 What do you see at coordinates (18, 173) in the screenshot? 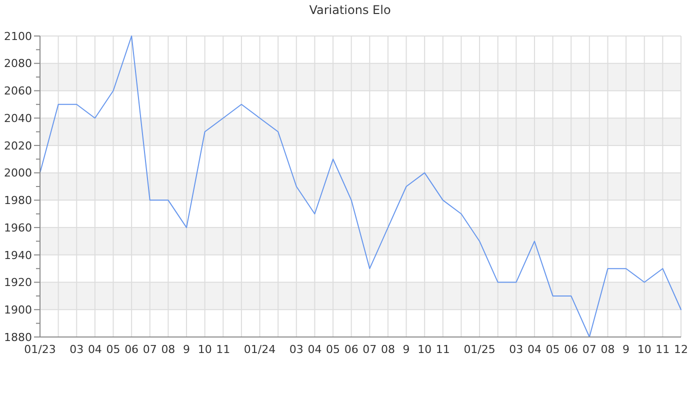
I see `y-tick-label: 2000` at bounding box center [18, 173].